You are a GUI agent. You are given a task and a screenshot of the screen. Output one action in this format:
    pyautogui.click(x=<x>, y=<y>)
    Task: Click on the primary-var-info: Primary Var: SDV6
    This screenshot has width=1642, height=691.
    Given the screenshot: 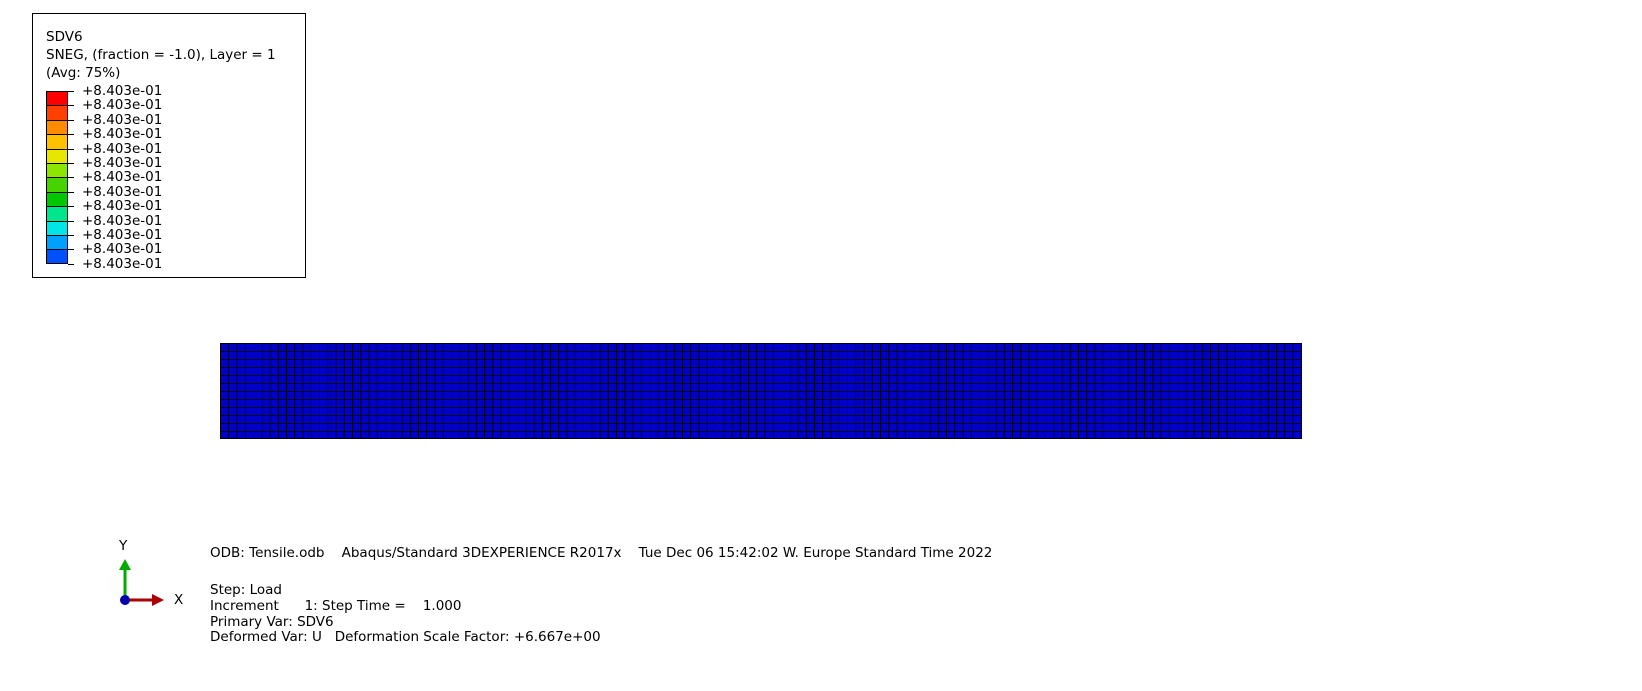 What is the action you would take?
    pyautogui.click(x=272, y=622)
    